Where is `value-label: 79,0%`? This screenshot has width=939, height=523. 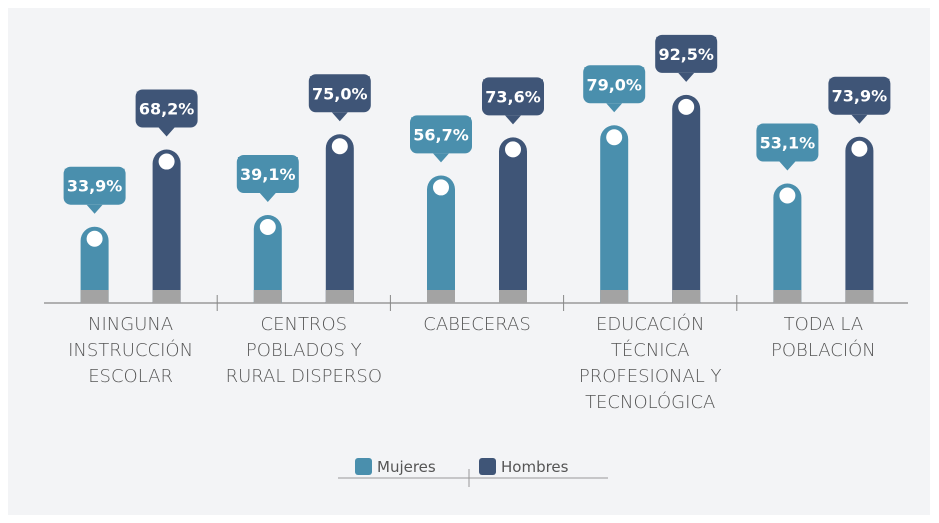
value-label: 79,0% is located at coordinates (614, 84).